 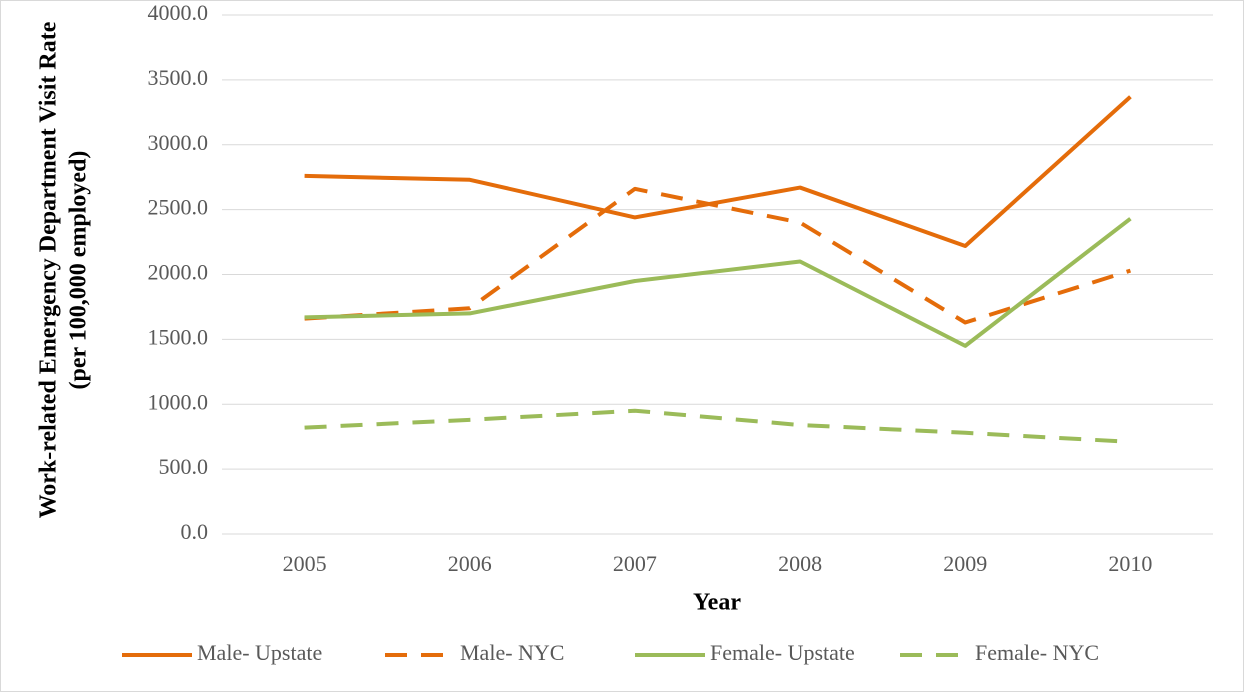 I want to click on x-tick-label: 2008, so click(x=800, y=563).